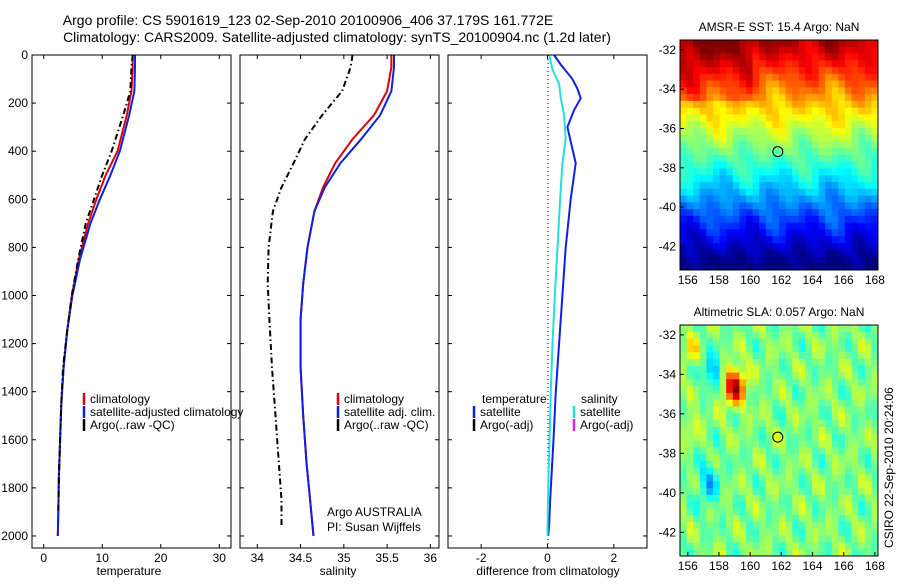 This screenshot has height=585, width=900. Describe the element at coordinates (547, 571) in the screenshot. I see `difference-xlabel: difference from climatology` at that location.